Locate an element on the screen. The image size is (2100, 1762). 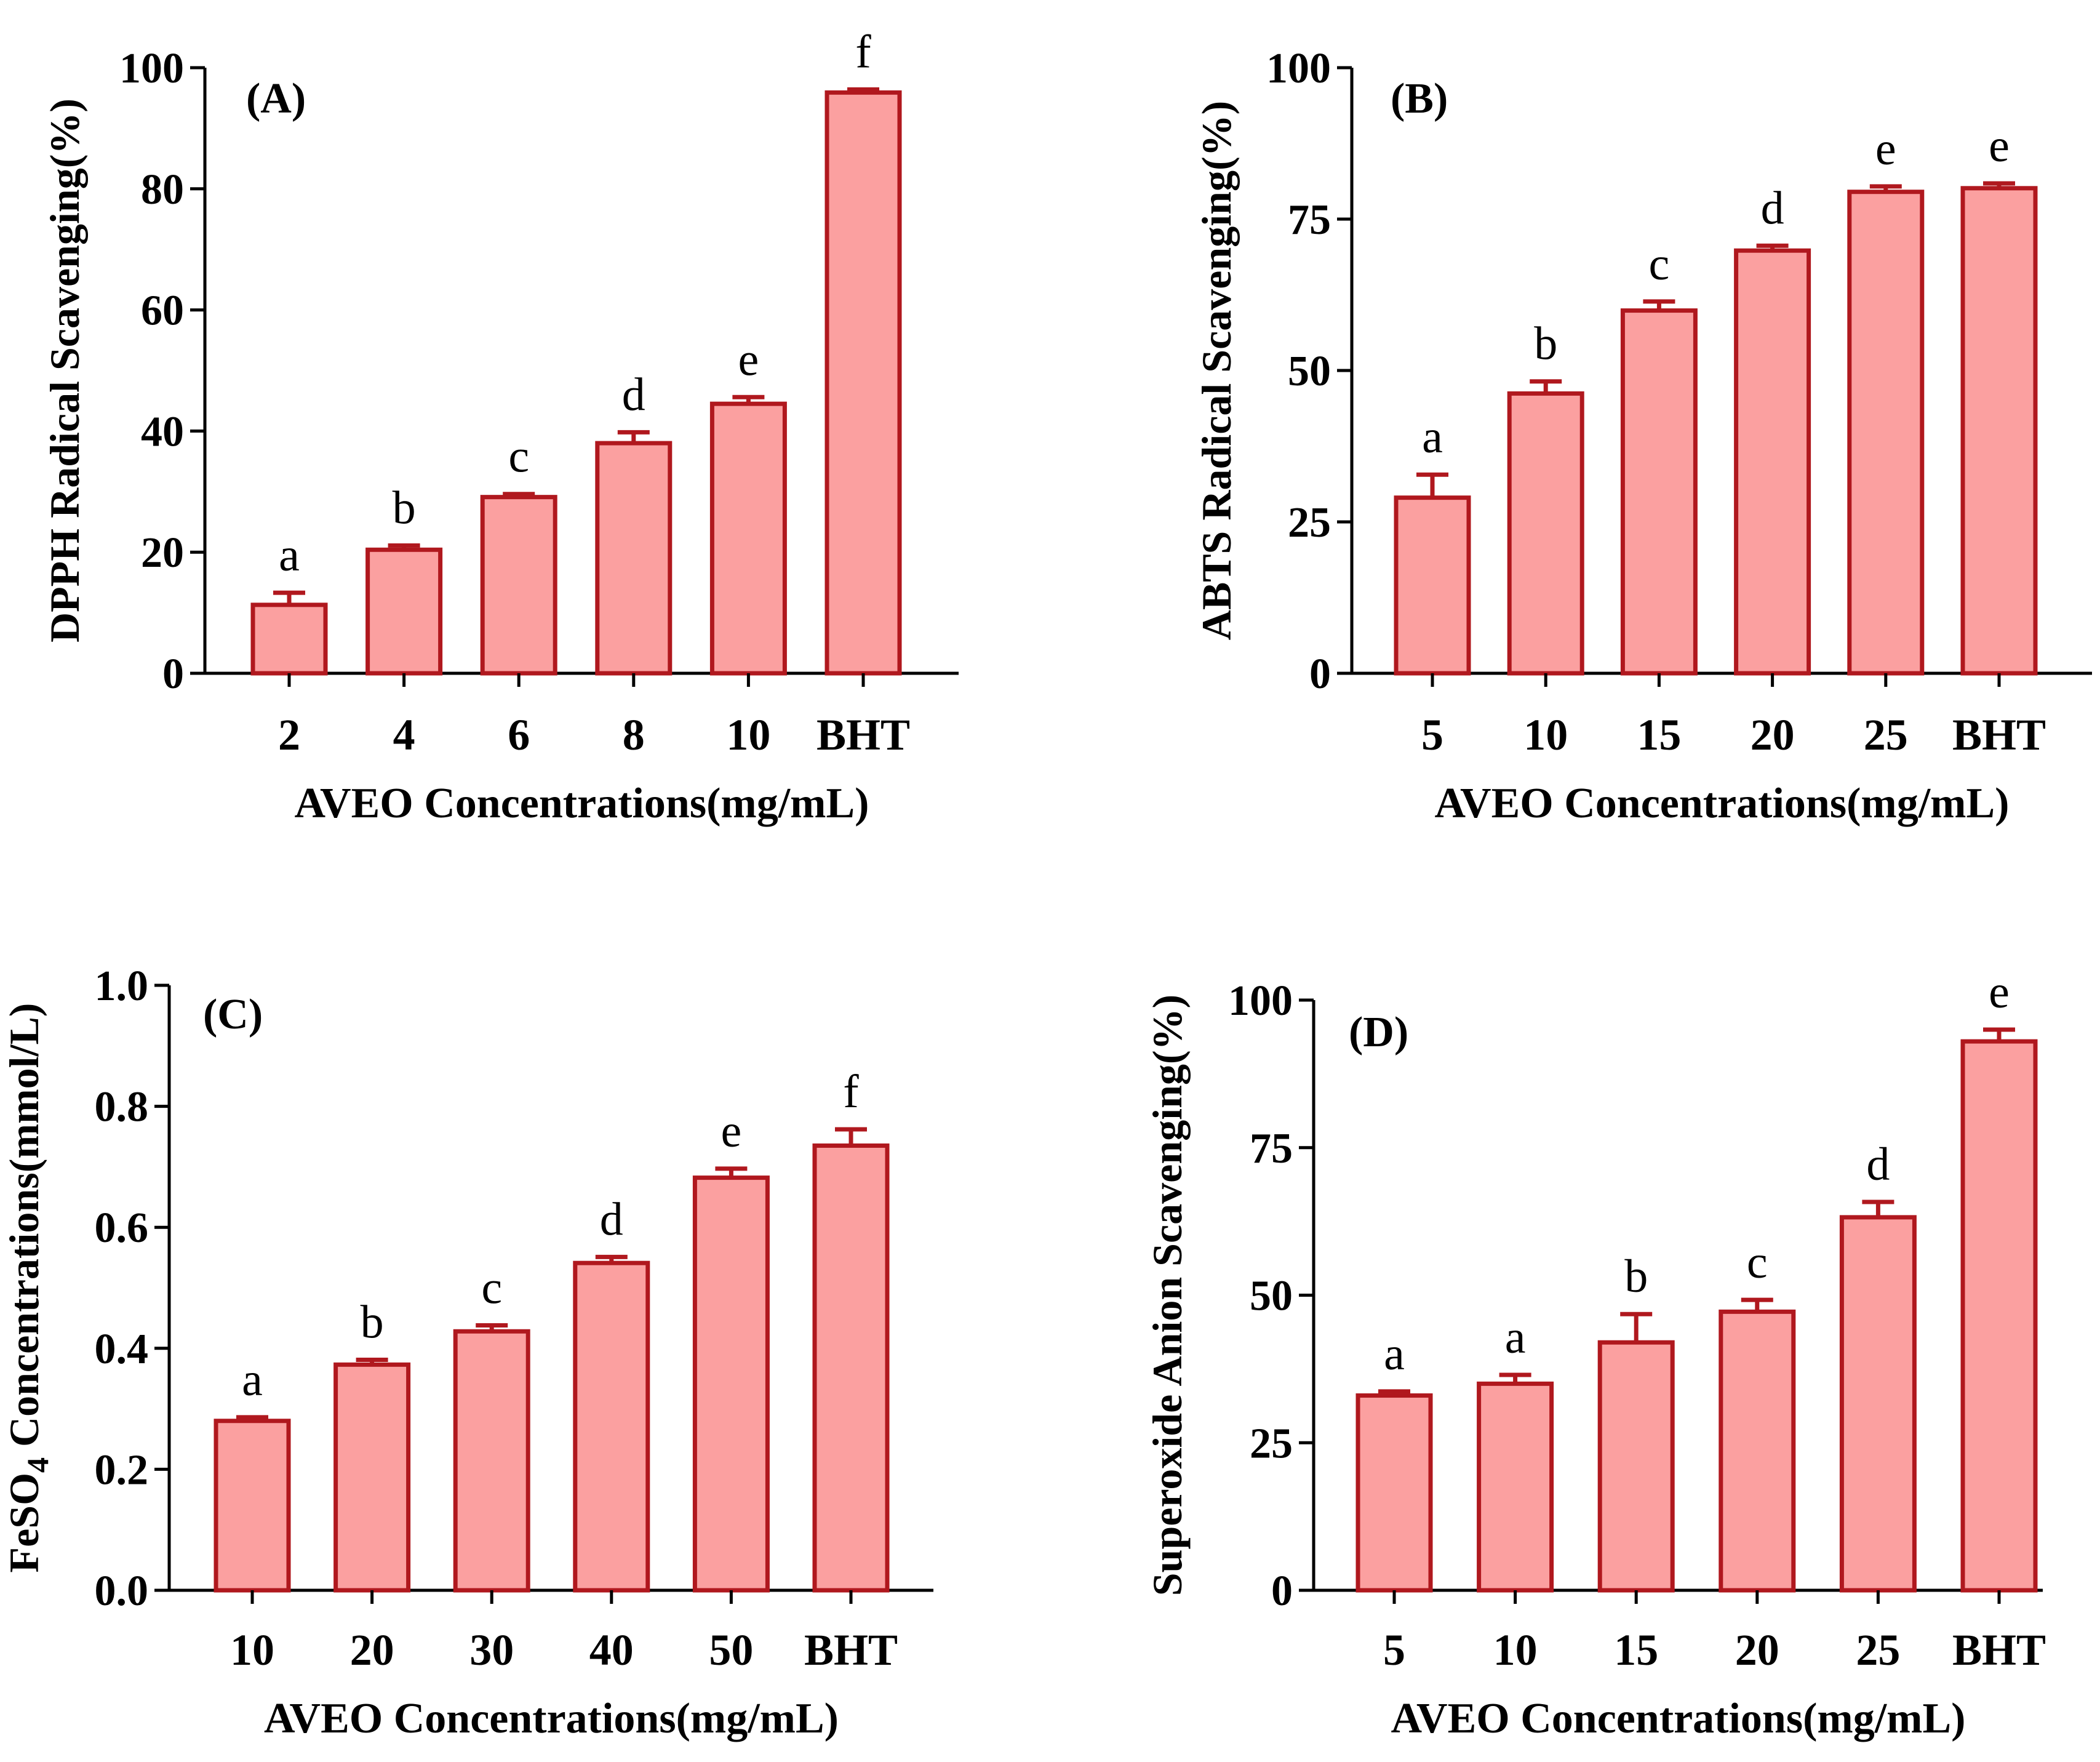
y-tick-label: 40 is located at coordinates (162, 431).